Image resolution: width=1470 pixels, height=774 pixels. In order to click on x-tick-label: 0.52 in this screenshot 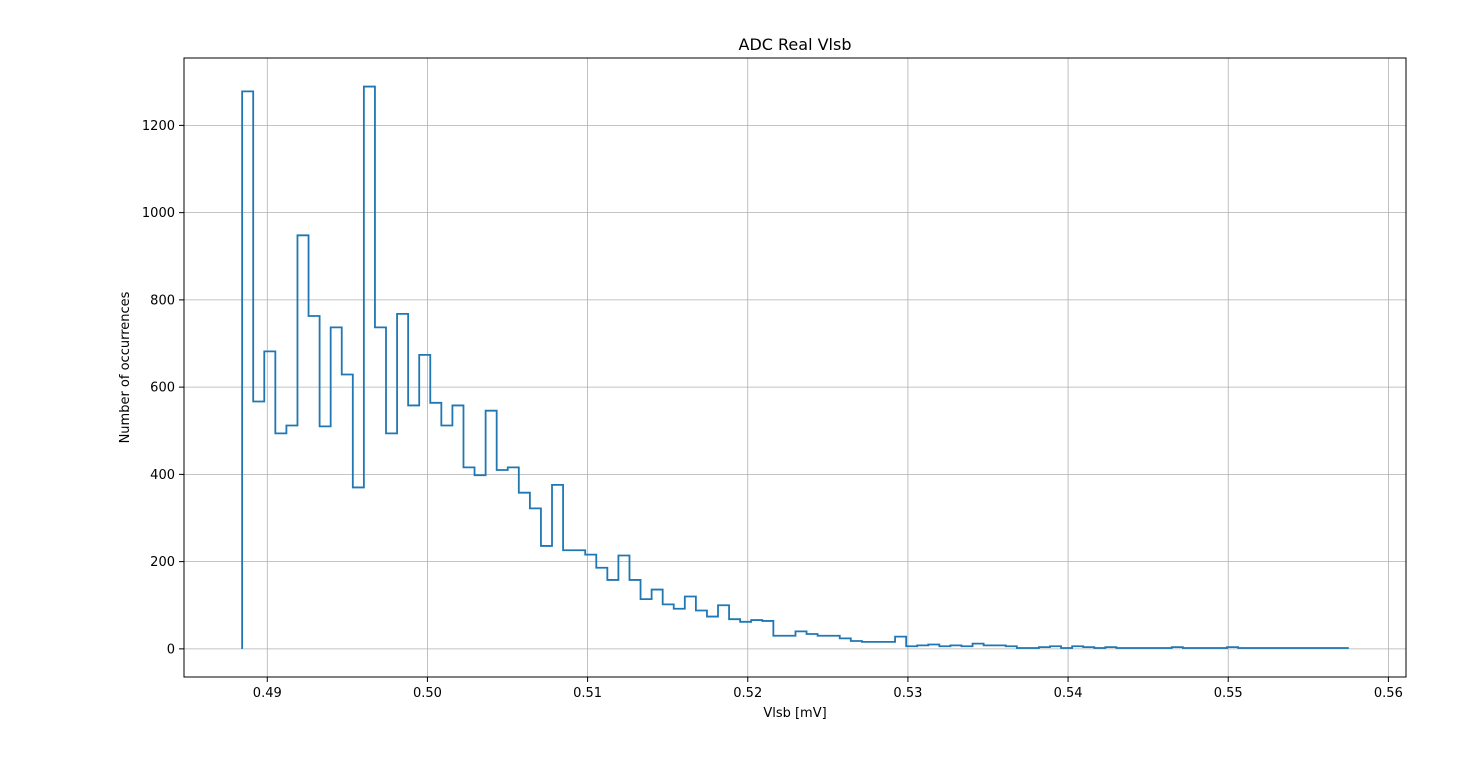, I will do `click(747, 693)`.